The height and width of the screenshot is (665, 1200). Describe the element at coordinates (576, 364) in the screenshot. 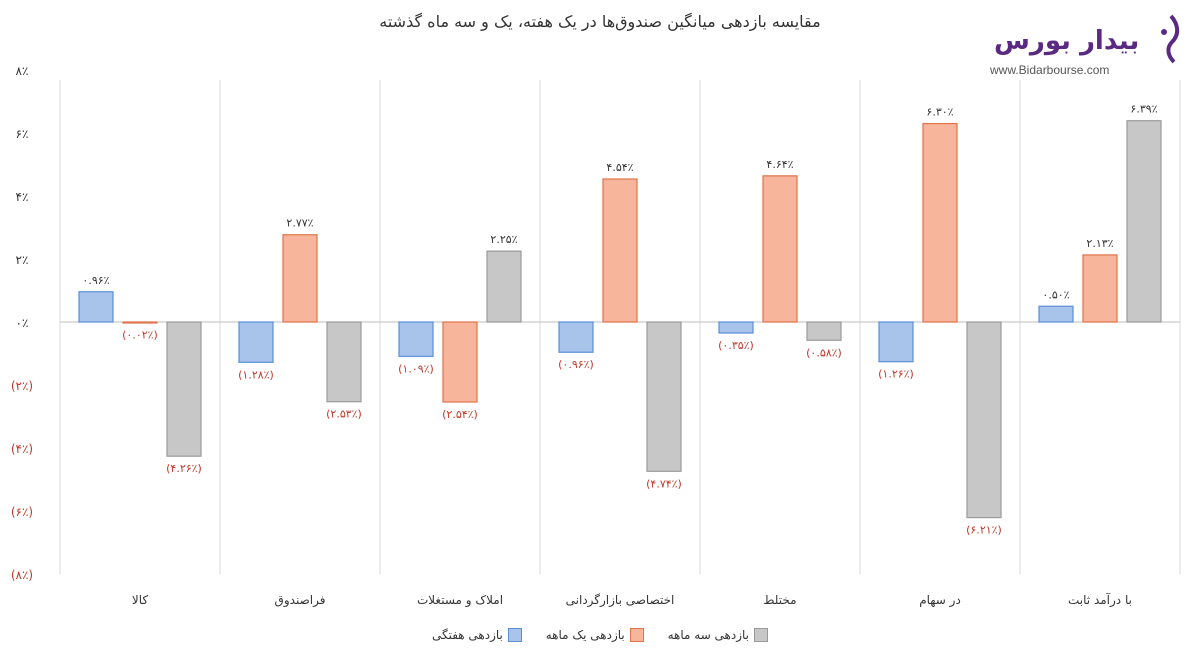

I see `data-label-weekly: (۰.۹۶٪)` at that location.